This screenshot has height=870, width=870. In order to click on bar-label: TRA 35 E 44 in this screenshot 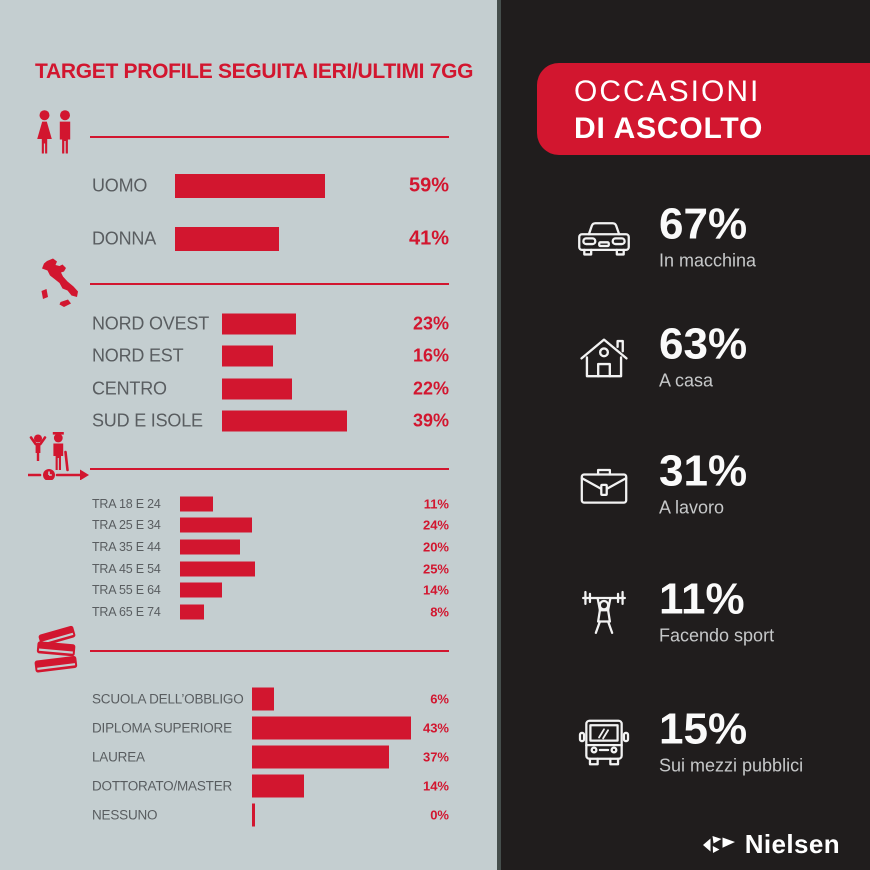, I will do `click(126, 546)`.